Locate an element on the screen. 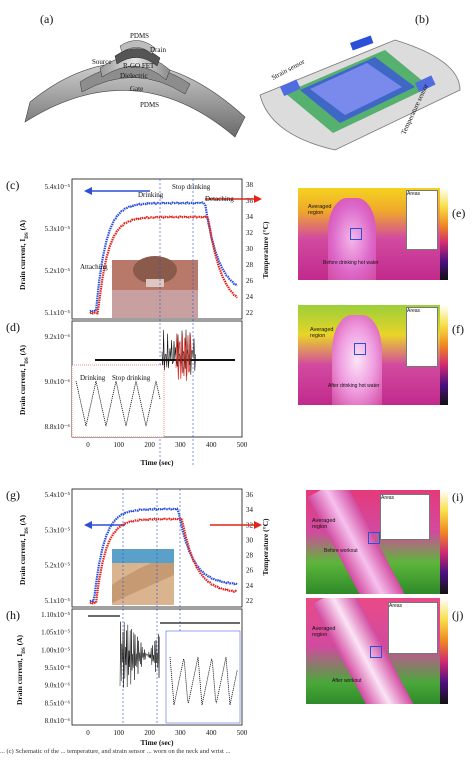  plot-h-ytick-6: 8.0x10⁻⁶ is located at coordinates (58, 721).